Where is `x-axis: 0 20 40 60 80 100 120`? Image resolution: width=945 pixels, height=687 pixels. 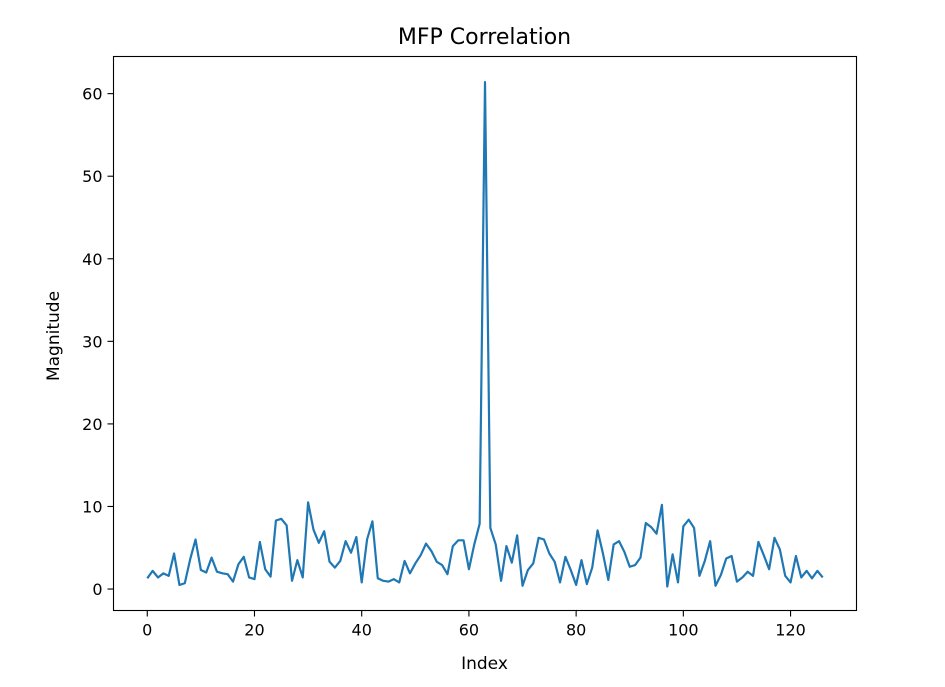
x-axis: 0 20 40 60 80 100 120 is located at coordinates (474, 625).